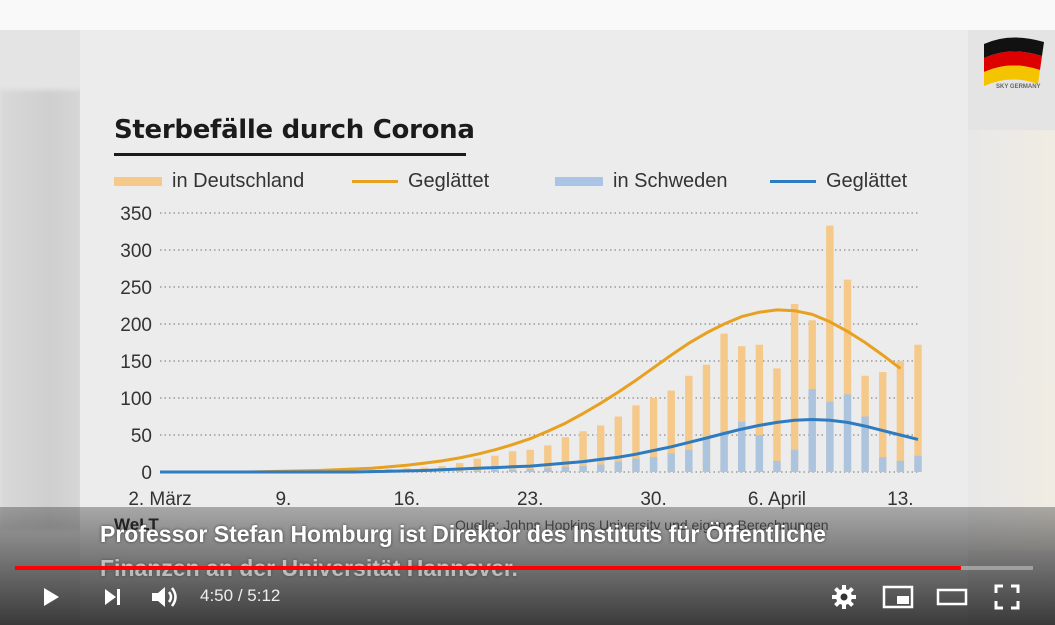 The height and width of the screenshot is (625, 1055). Describe the element at coordinates (136, 251) in the screenshot. I see `y-tick-label: 300` at that location.